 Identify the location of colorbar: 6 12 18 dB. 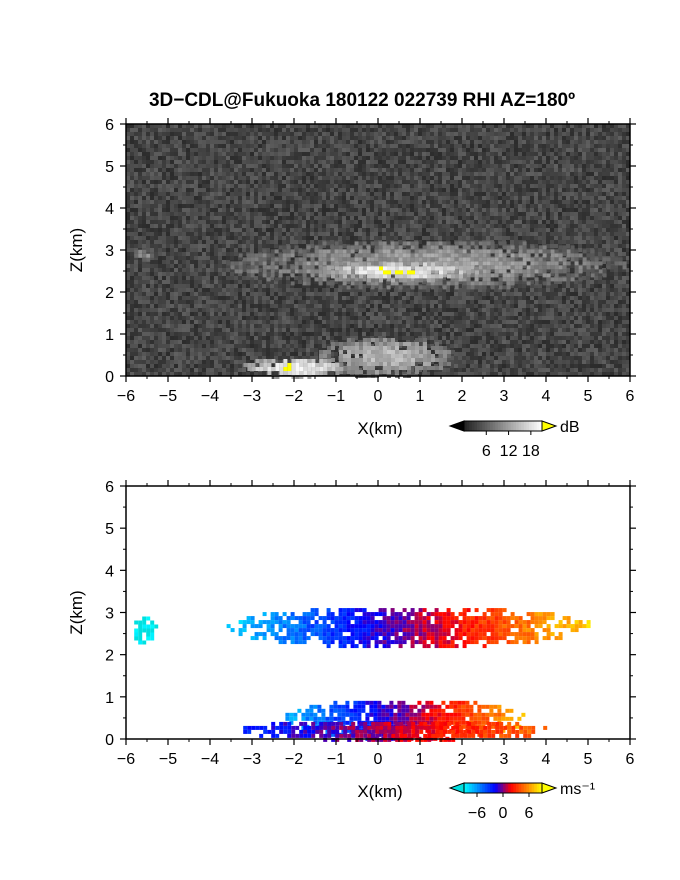
(514, 439).